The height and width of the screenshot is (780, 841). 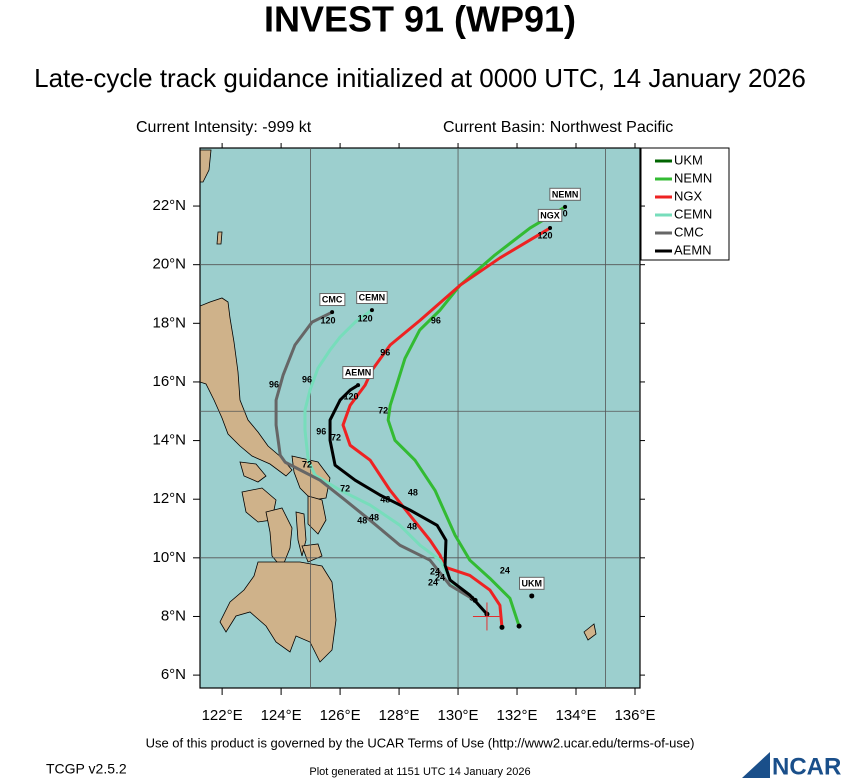 I want to click on intensity: Current Intensity: -999 kt, so click(x=224, y=127).